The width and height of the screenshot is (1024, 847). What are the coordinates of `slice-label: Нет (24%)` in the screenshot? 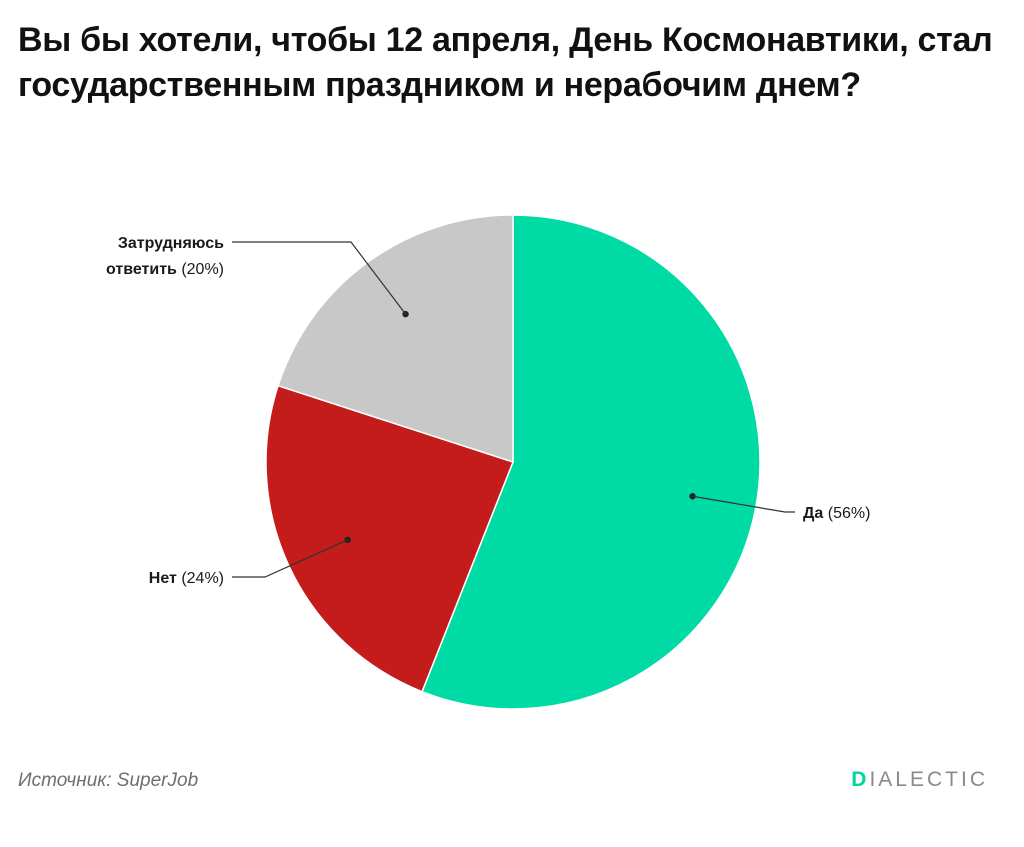 It's located at (186, 578).